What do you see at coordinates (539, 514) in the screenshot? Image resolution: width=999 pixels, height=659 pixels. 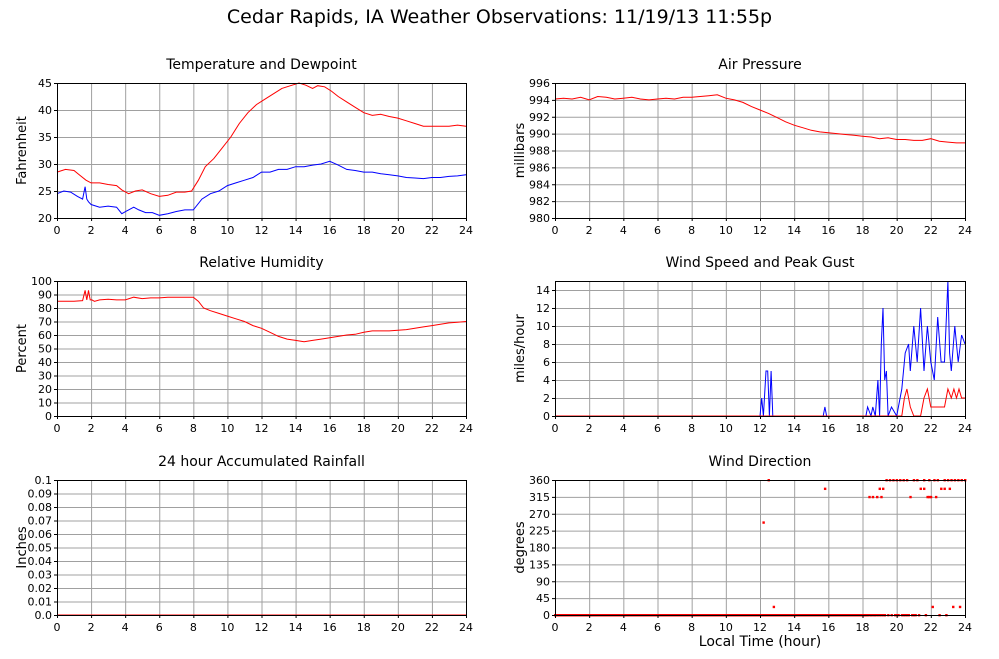 I see `y-tick-label: 270` at bounding box center [539, 514].